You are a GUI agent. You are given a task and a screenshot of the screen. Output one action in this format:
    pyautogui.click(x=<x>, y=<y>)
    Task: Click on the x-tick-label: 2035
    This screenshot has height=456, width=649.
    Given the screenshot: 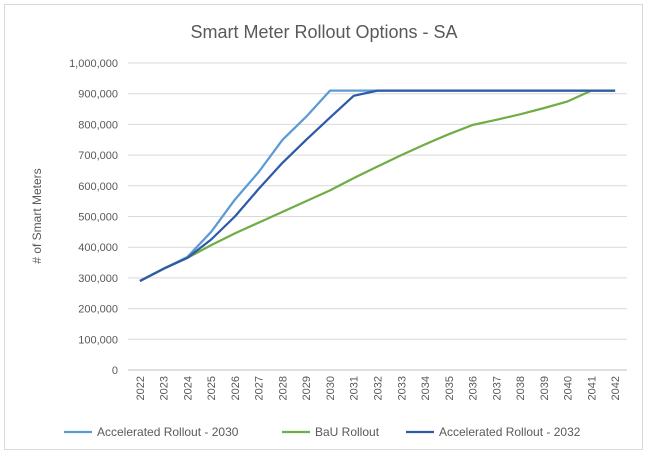 What is the action you would take?
    pyautogui.click(x=450, y=388)
    